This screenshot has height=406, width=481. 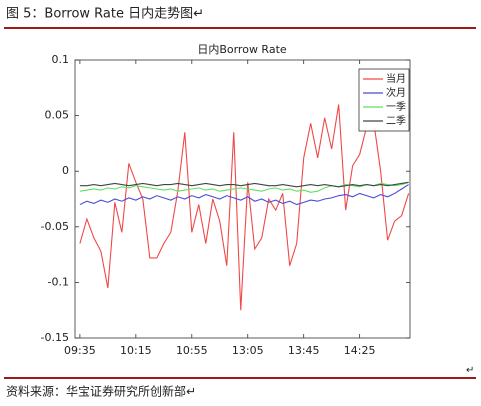 I want to click on legend-label: 当月, so click(x=396, y=78).